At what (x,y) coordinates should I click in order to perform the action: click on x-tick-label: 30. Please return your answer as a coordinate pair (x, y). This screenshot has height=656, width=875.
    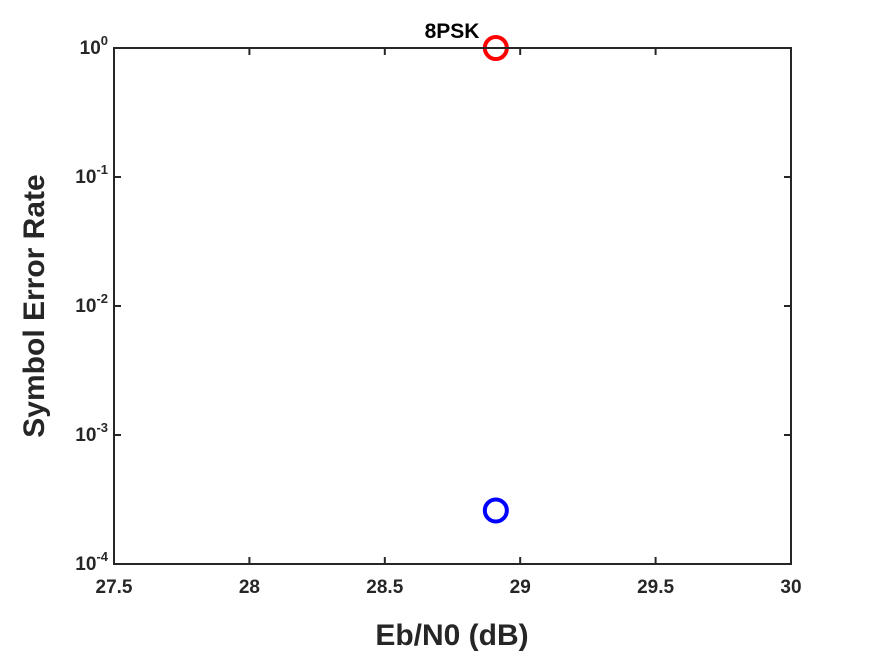
    Looking at the image, I should click on (790, 587).